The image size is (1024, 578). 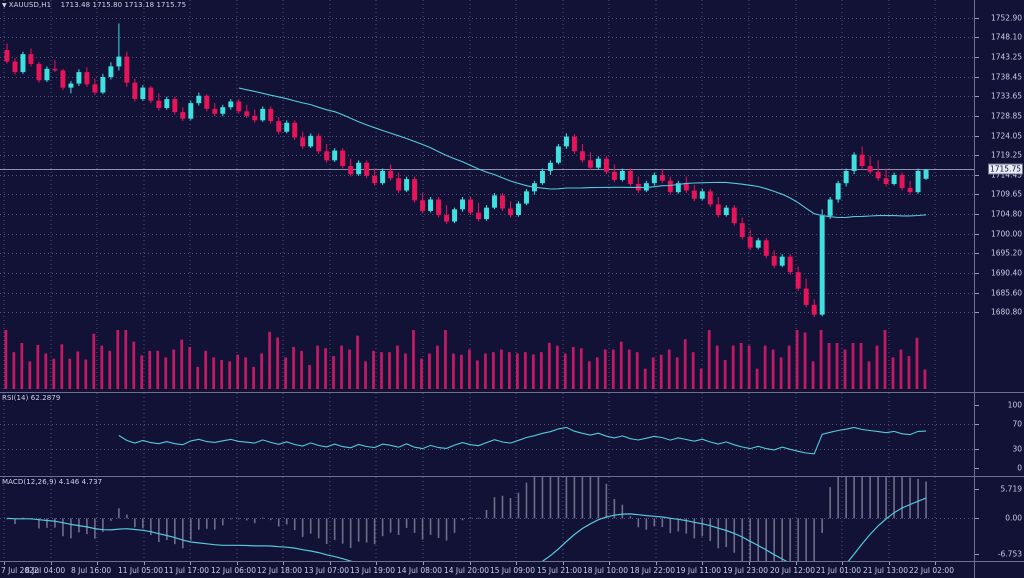 What do you see at coordinates (512, 570) in the screenshot?
I see `time-tick-label: 15 Jul 09:00` at bounding box center [512, 570].